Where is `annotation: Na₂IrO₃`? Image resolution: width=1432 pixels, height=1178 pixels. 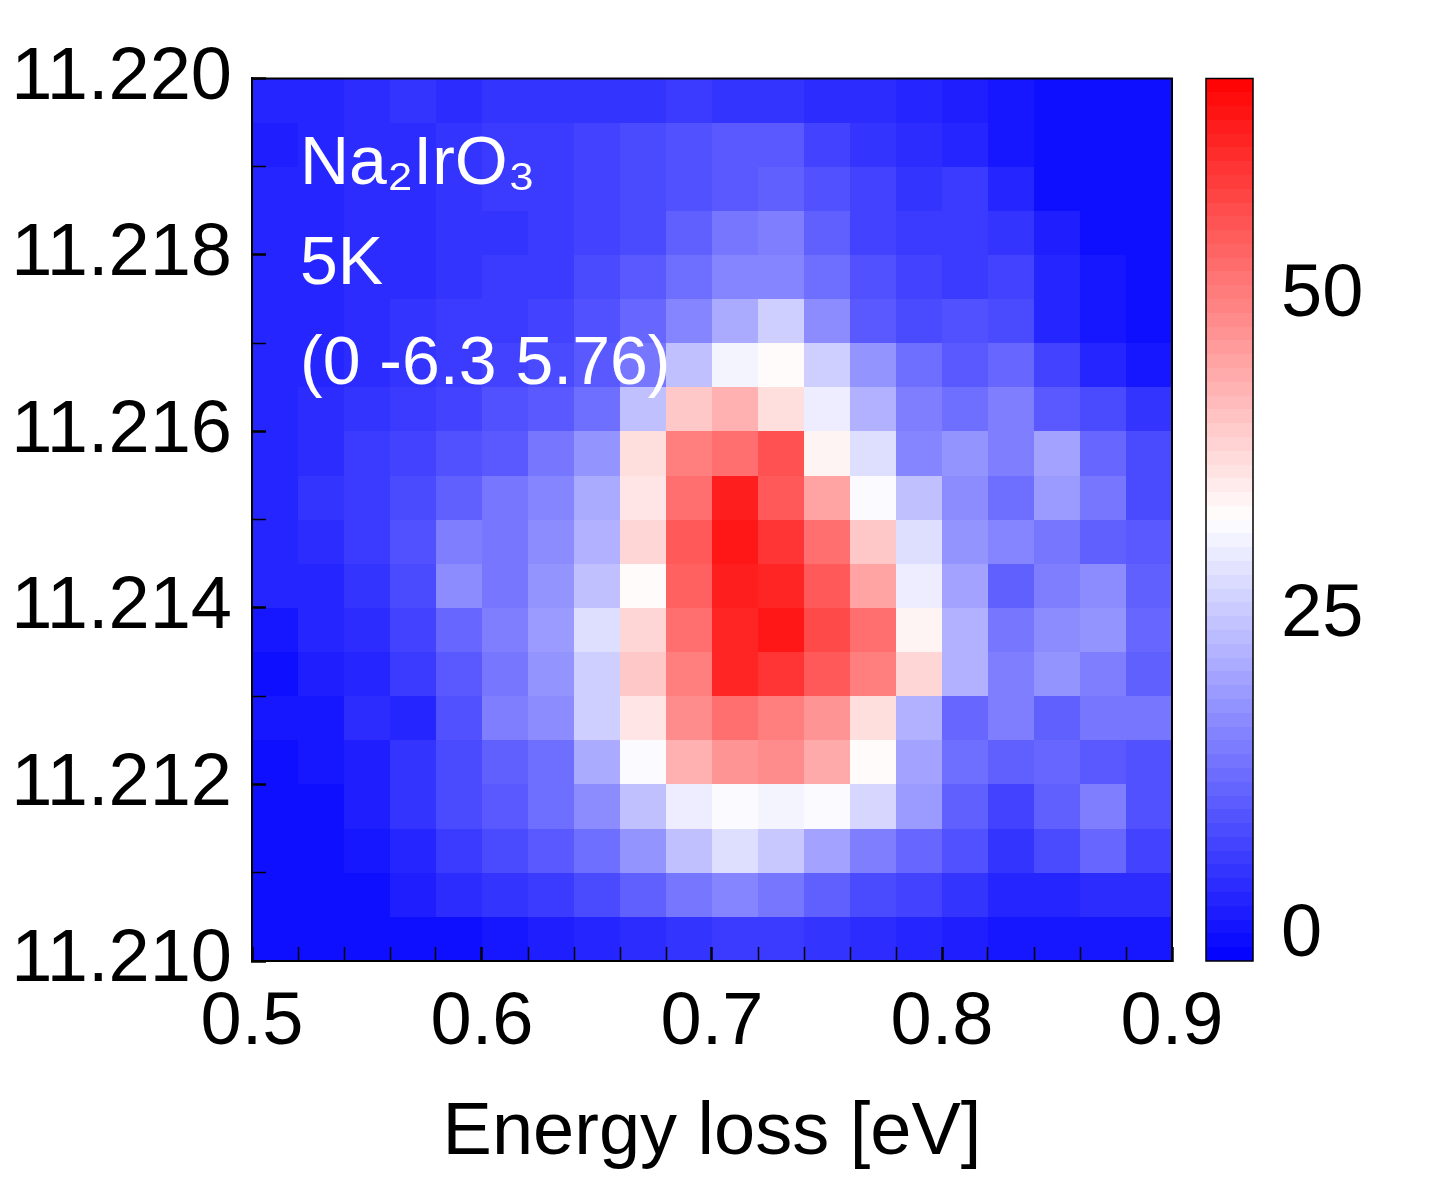
annotation: Na₂IrO₃ is located at coordinates (418, 160).